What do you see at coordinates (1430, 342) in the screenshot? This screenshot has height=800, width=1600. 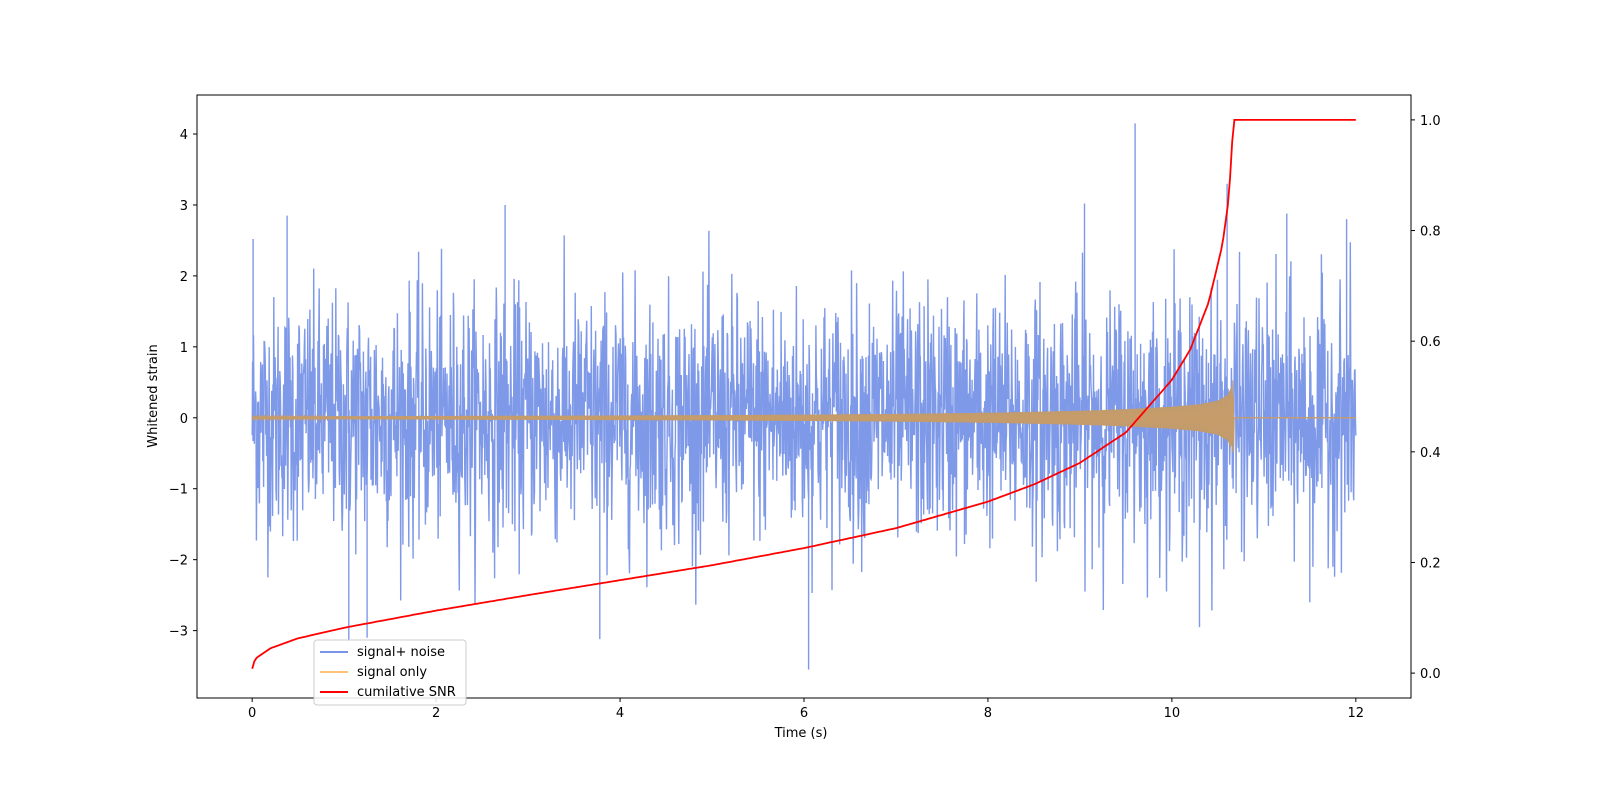 I see `y-right-tick-label: 0.6` at bounding box center [1430, 342].